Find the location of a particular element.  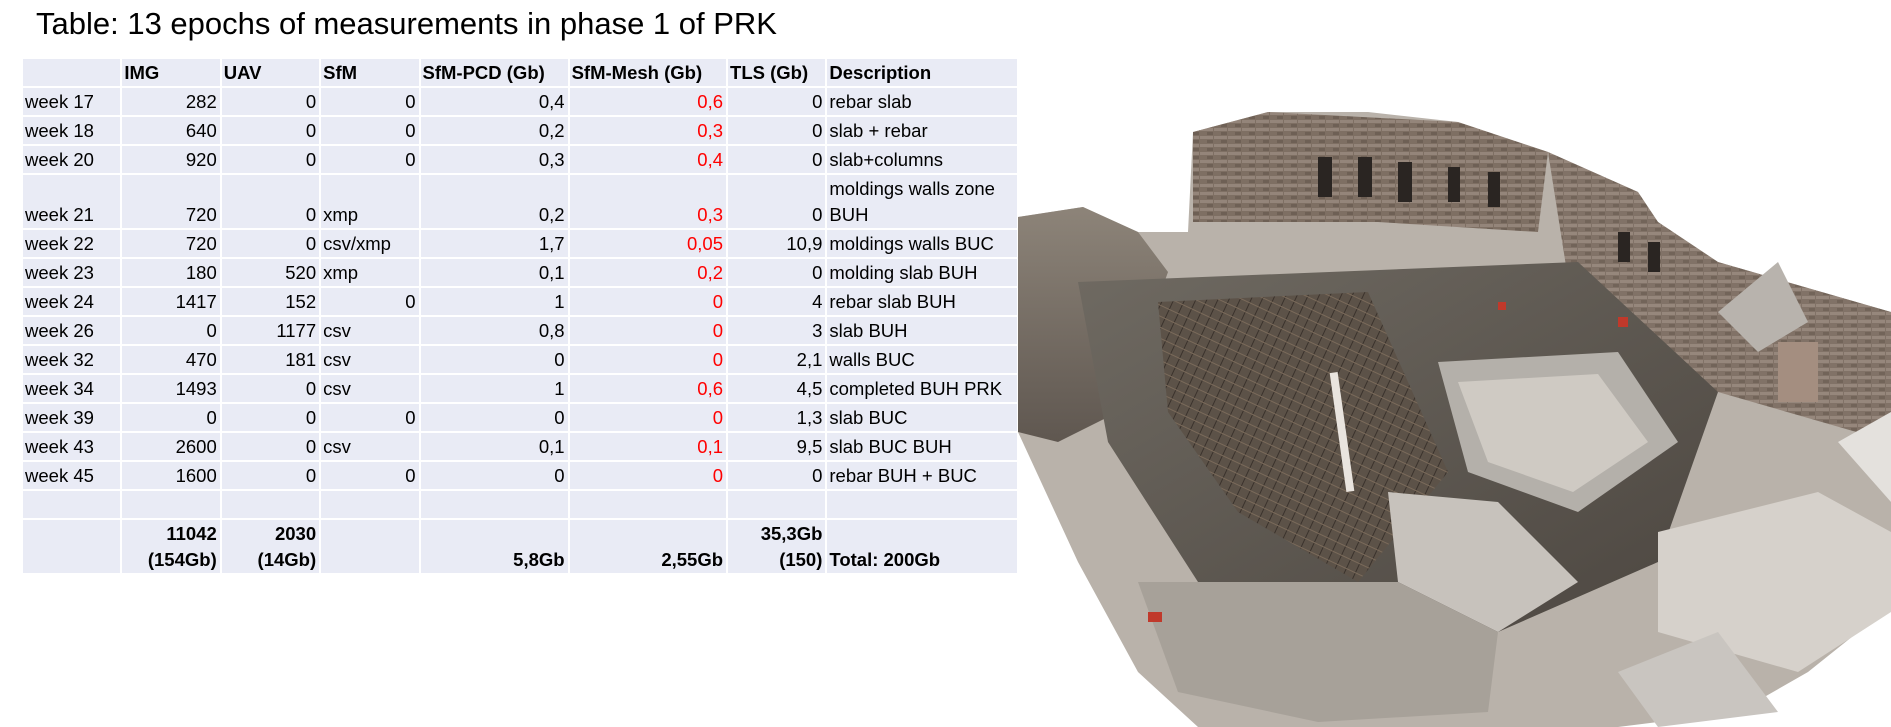

description-cell: slab+columns is located at coordinates (922, 159).